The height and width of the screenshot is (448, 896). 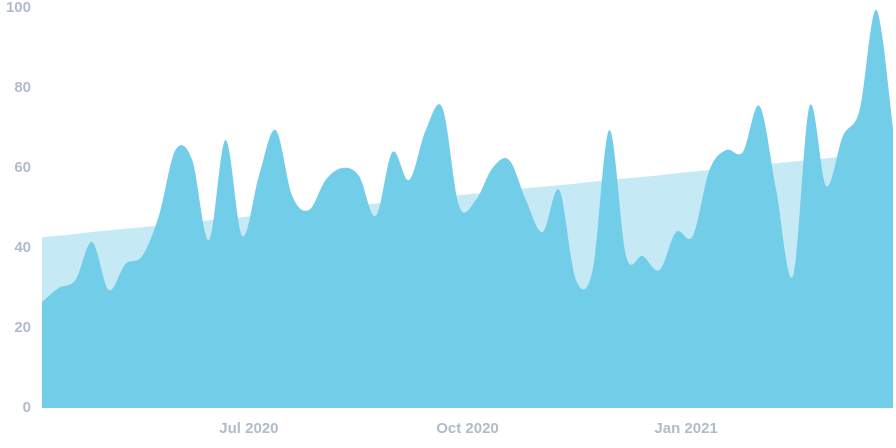 What do you see at coordinates (467, 428) in the screenshot?
I see `x-tick-label: Oct 2020` at bounding box center [467, 428].